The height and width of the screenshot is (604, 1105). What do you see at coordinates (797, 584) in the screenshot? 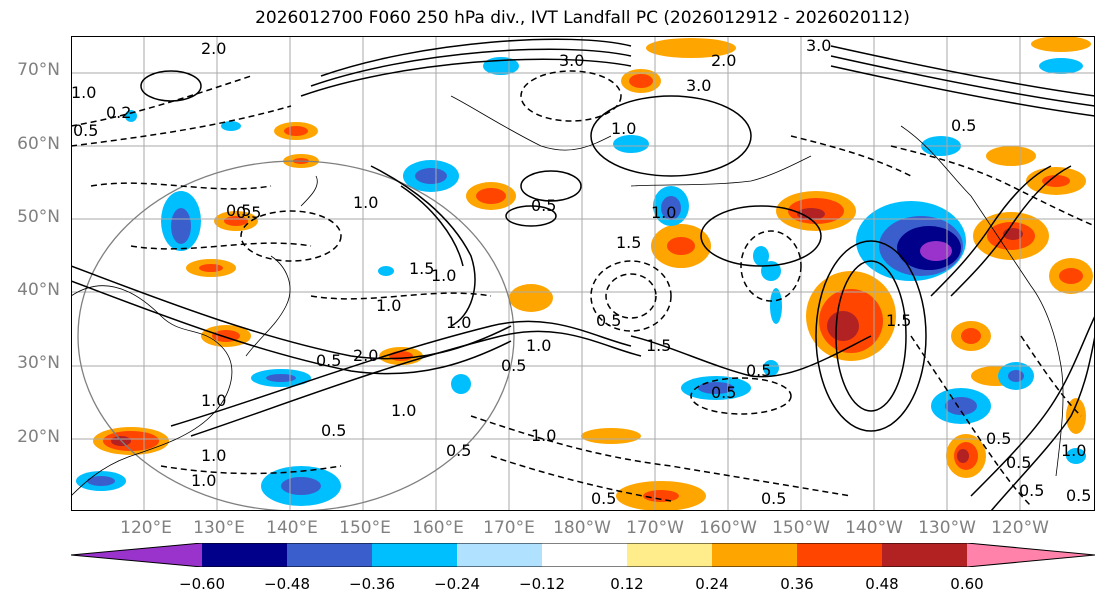
I see `colorbar-tick: 0.36` at bounding box center [797, 584].